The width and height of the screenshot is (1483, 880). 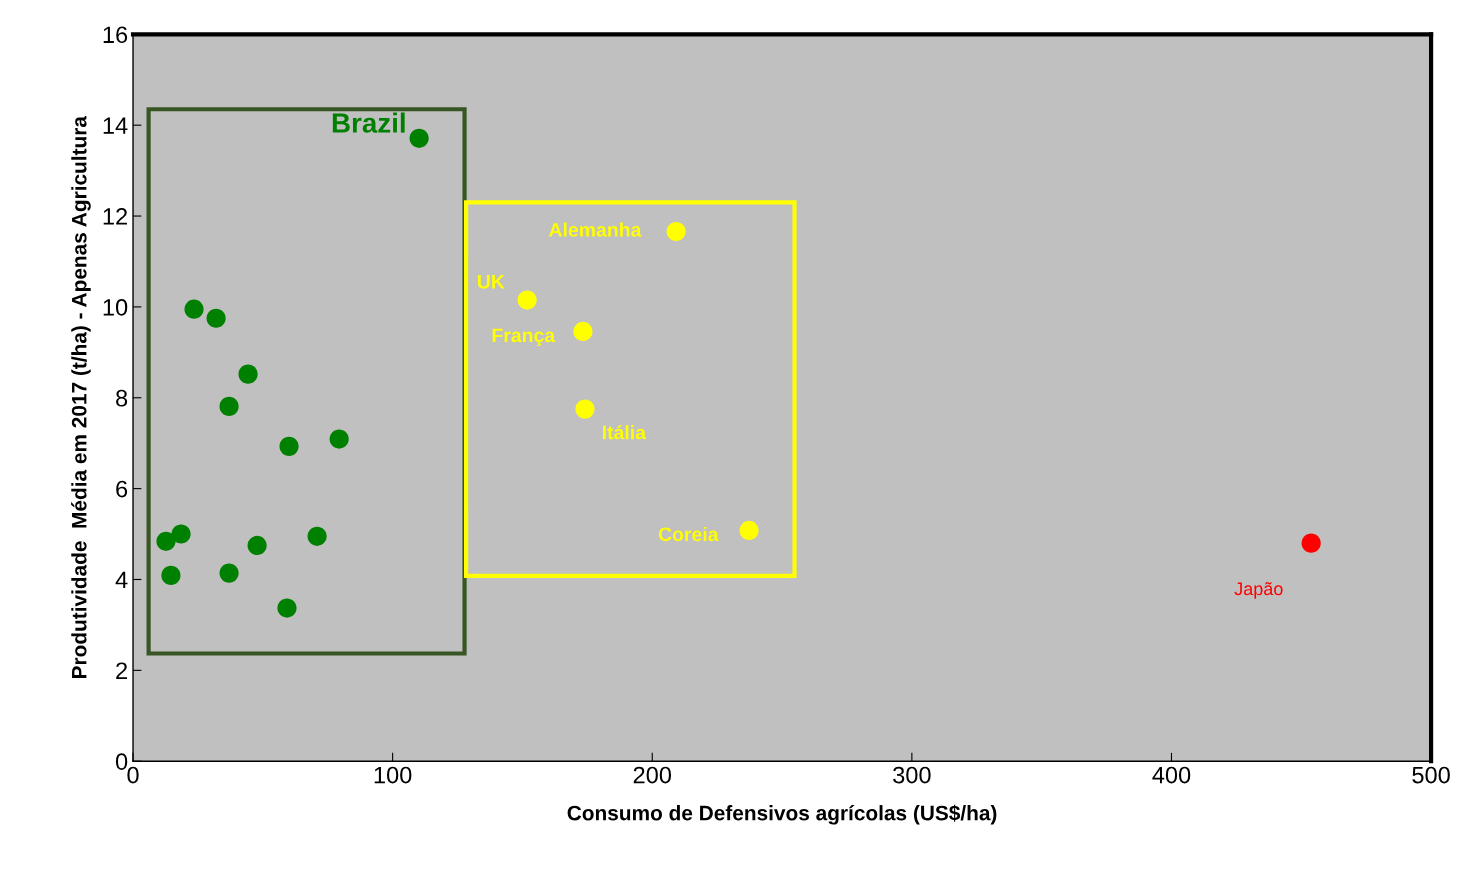 I want to click on y-tick-label: 10, so click(x=115, y=307).